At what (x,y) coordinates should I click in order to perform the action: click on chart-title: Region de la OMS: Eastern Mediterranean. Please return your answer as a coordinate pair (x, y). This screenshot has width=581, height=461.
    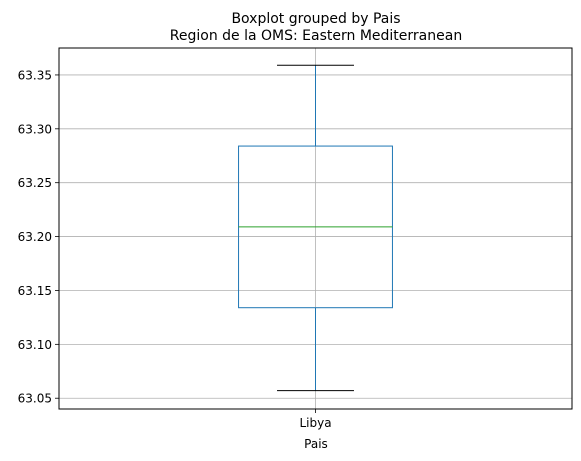
    Looking at the image, I should click on (316, 36).